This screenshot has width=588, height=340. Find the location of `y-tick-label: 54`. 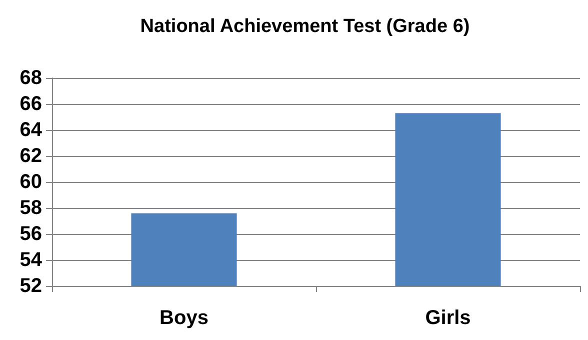

y-tick-label: 54 is located at coordinates (31, 260).